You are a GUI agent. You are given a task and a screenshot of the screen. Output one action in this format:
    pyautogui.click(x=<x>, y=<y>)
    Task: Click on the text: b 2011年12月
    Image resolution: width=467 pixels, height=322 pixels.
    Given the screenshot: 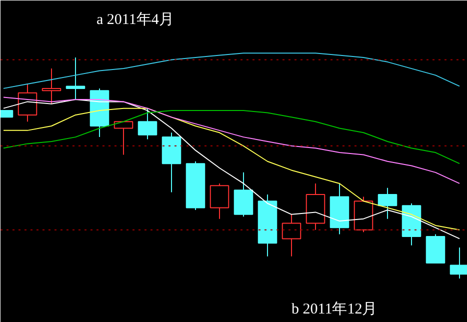 What is the action you would take?
    pyautogui.click(x=335, y=309)
    